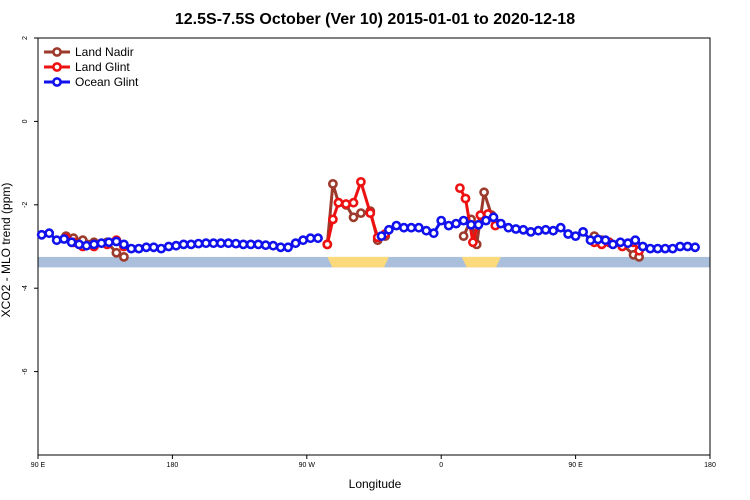 The image size is (750, 500). I want to click on series-ocean-glint, so click(368, 233).